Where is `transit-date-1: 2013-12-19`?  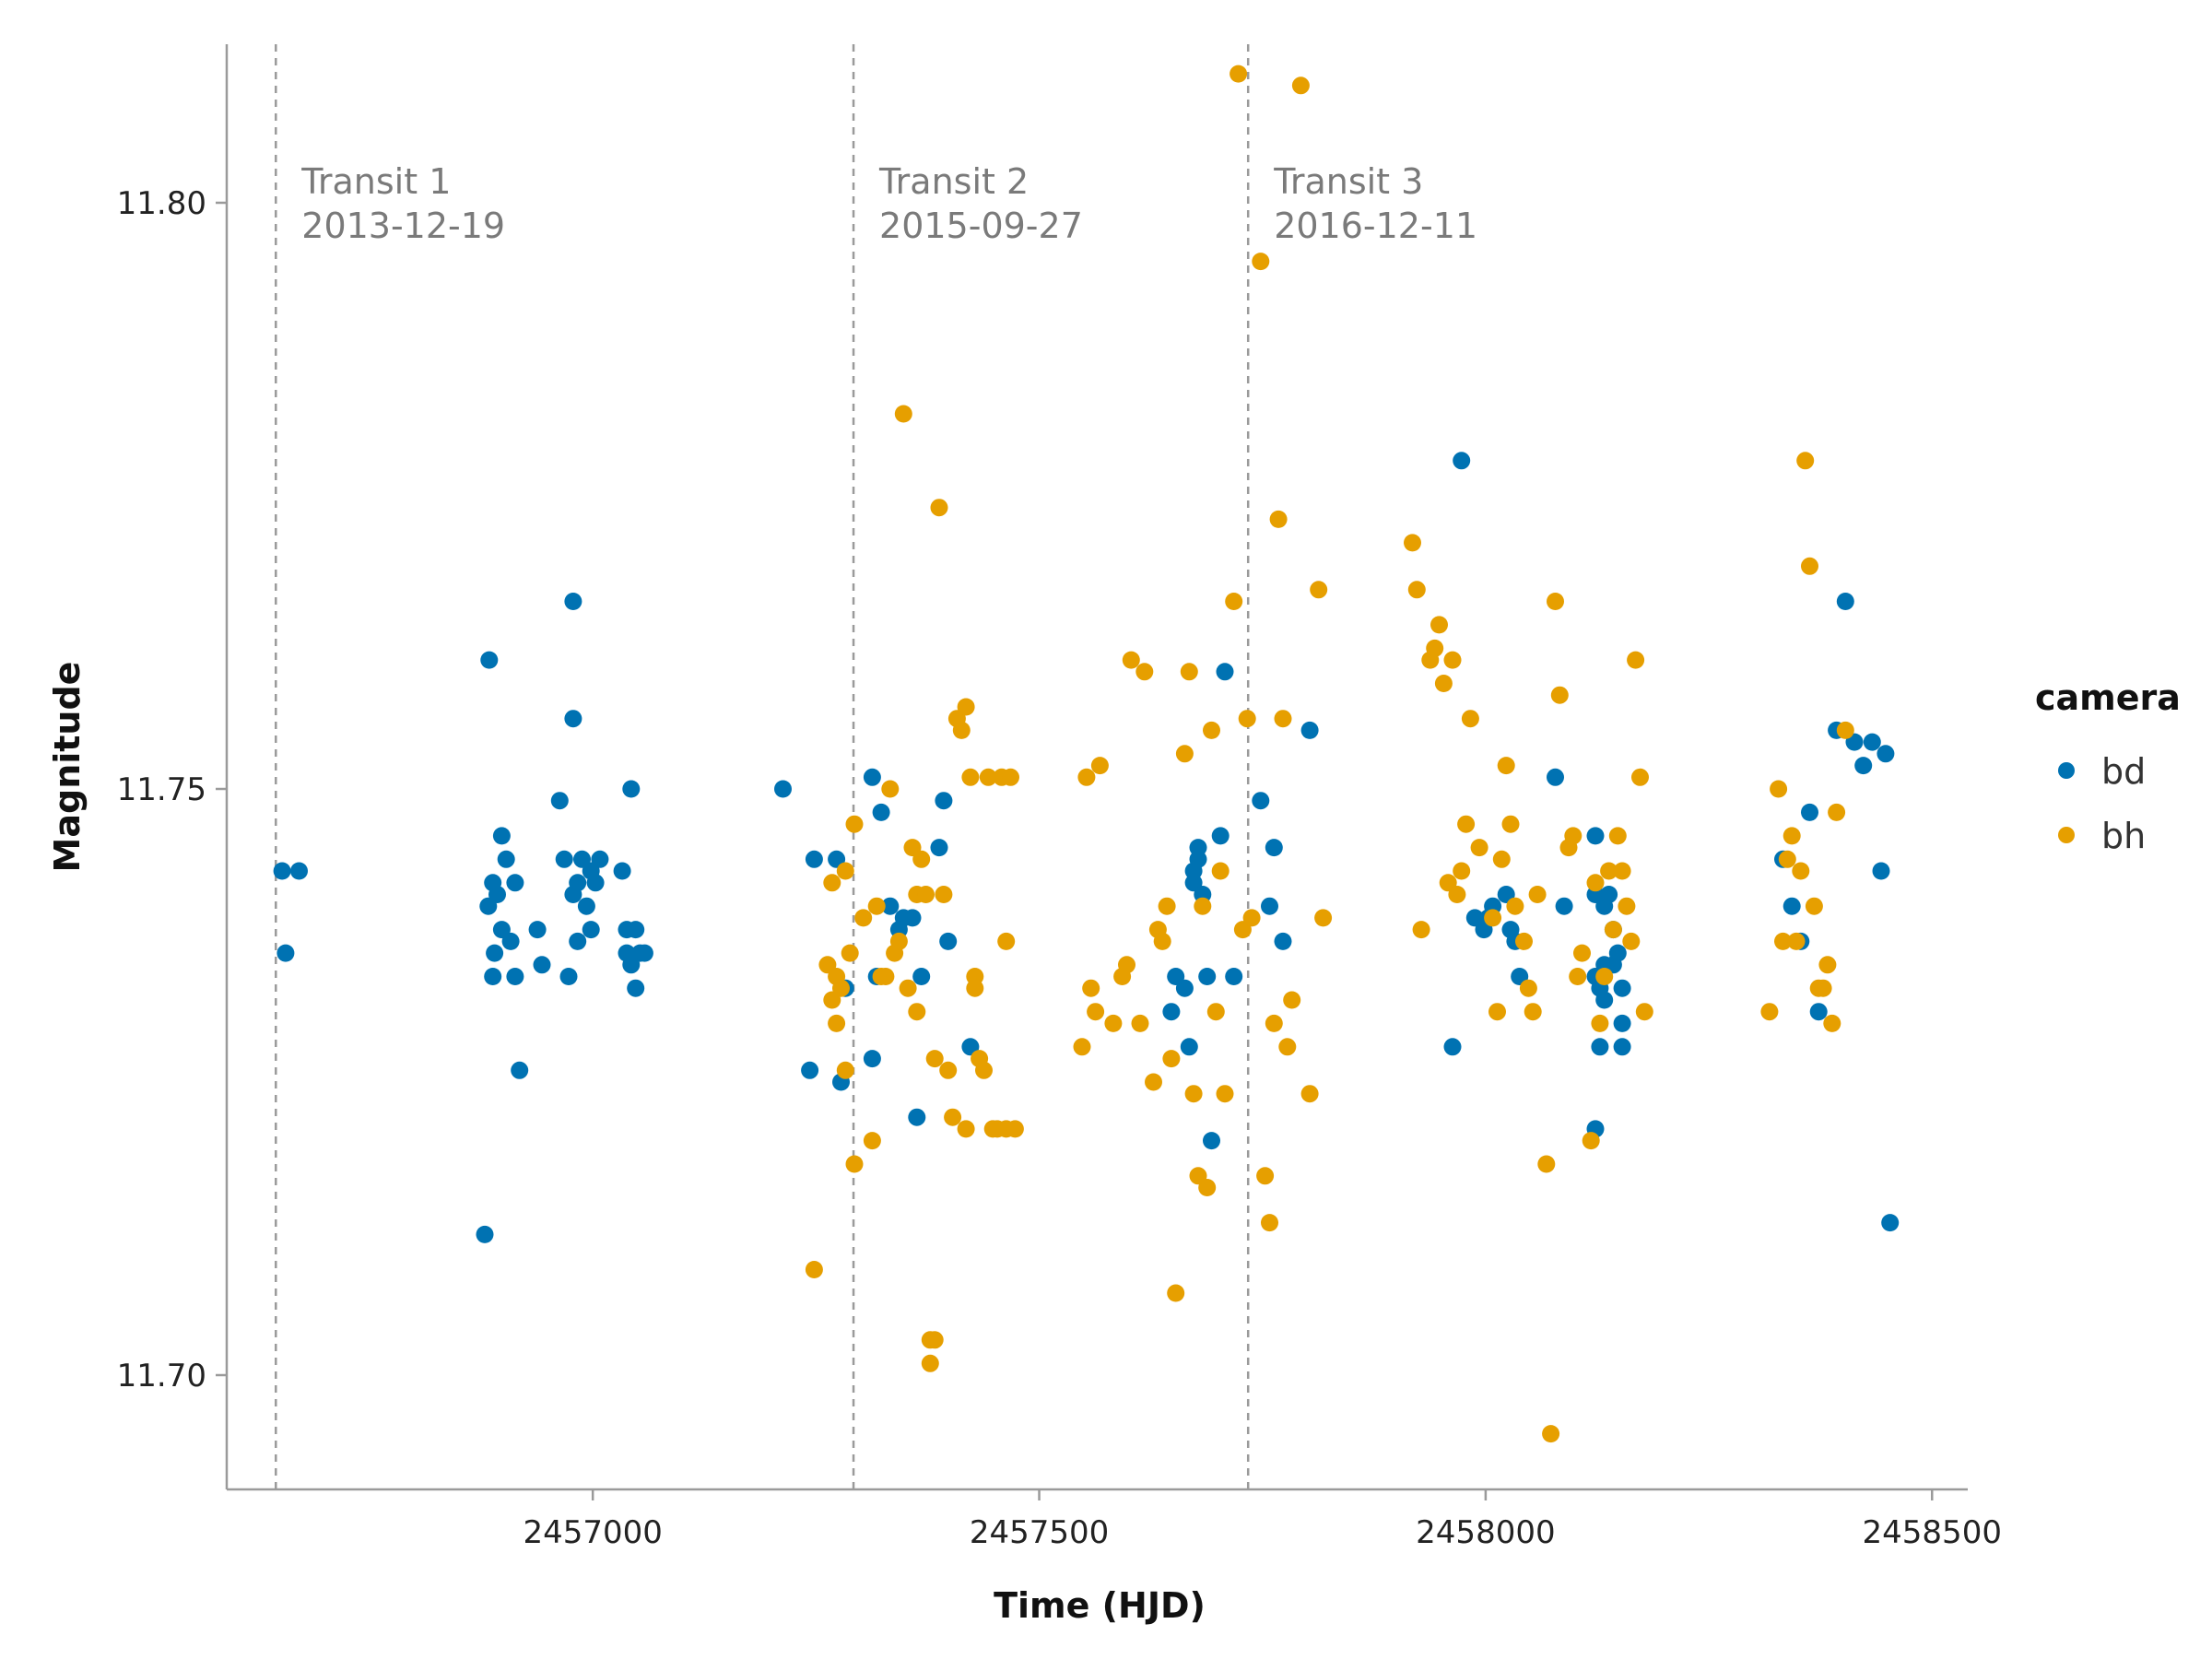
transit-date-1: 2013-12-19 is located at coordinates (403, 226).